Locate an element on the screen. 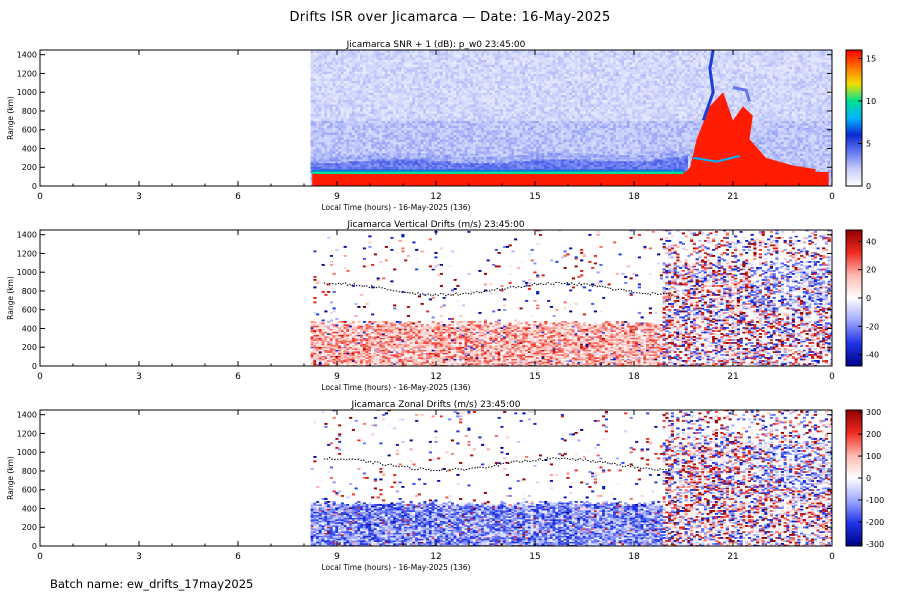 This screenshot has width=900, height=600. colorbar-tick-label: -100 is located at coordinates (875, 500).